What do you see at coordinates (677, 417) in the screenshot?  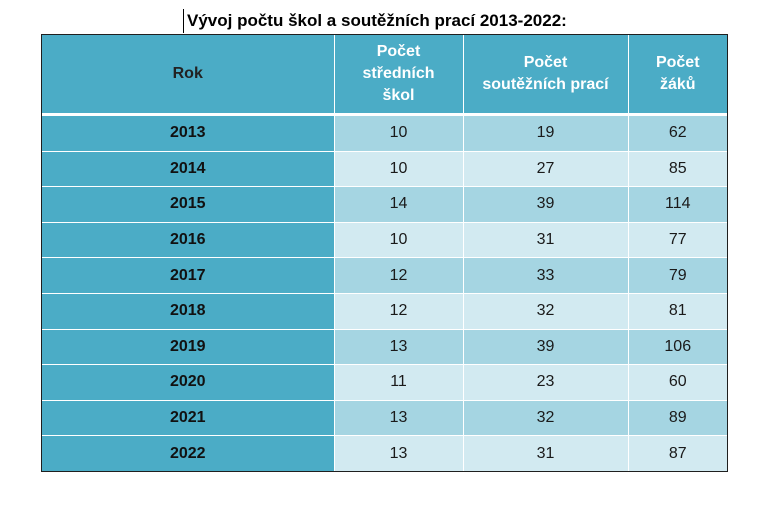 I see `students-cell: 89` at bounding box center [677, 417].